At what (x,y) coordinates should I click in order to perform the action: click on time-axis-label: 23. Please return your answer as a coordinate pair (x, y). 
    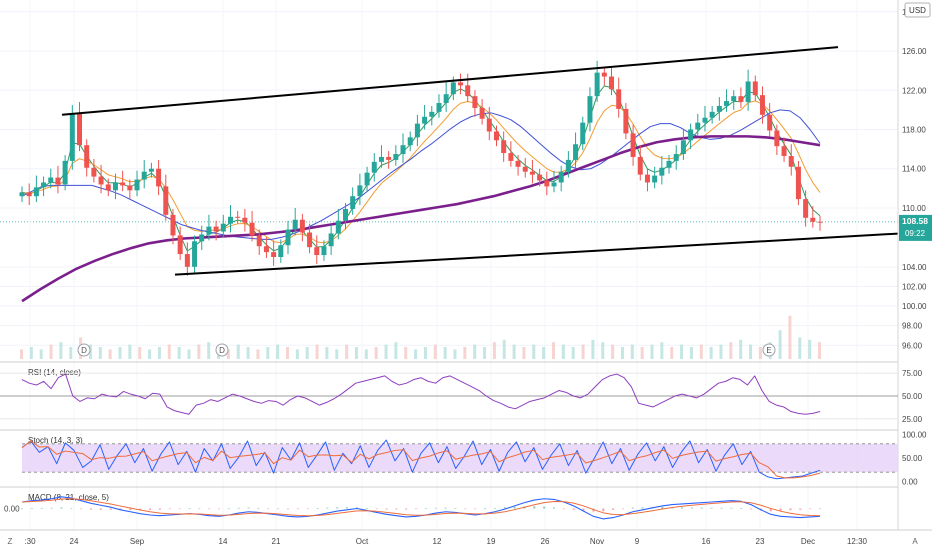
    Looking at the image, I should click on (760, 541).